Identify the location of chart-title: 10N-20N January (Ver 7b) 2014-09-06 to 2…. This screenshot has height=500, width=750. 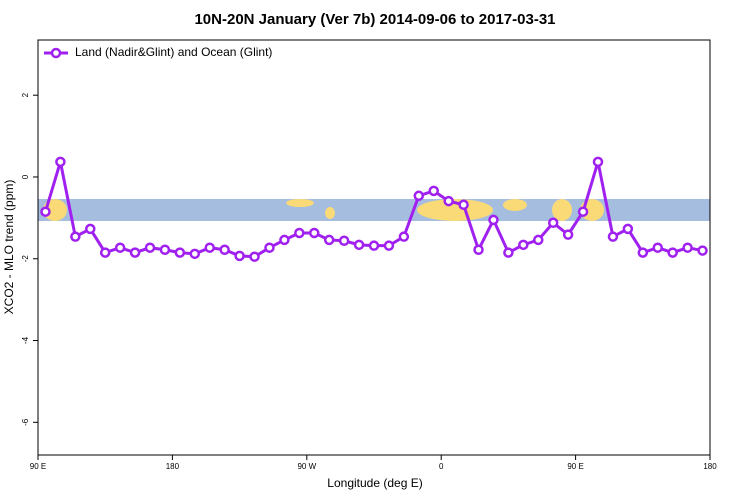
(374, 19).